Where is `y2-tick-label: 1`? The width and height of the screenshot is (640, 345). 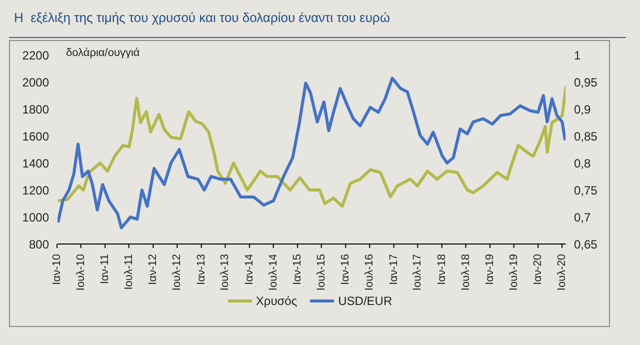
y2-tick-label: 1 is located at coordinates (577, 55).